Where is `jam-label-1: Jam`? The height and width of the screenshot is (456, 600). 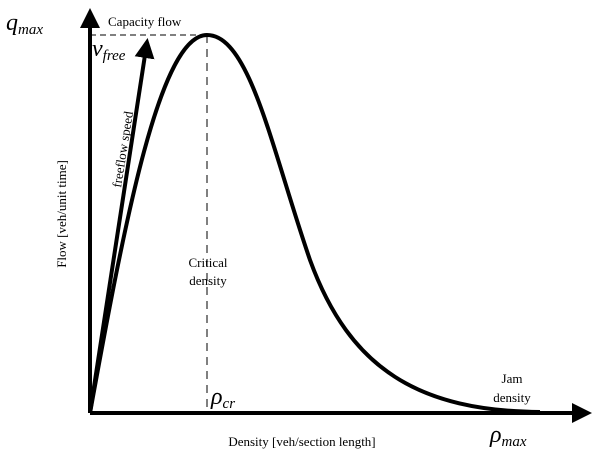 jam-label-1: Jam is located at coordinates (512, 378).